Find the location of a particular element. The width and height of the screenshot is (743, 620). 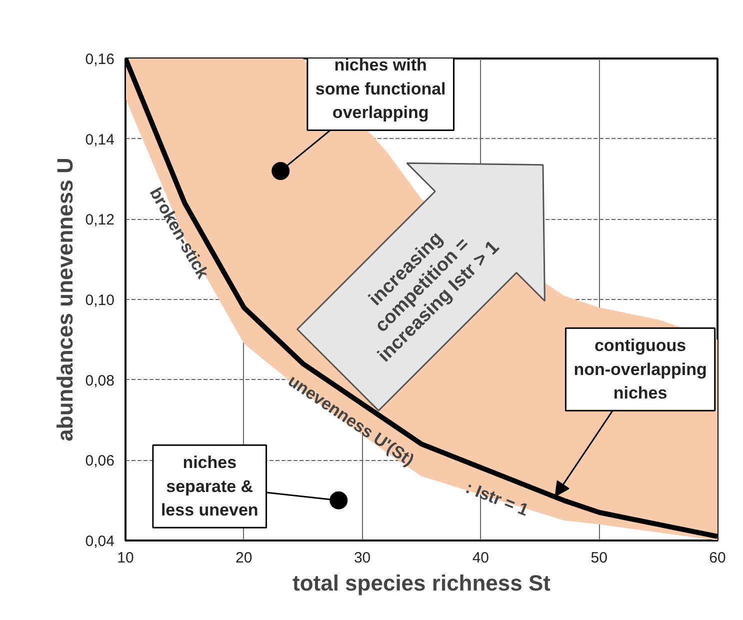

annotation: niches separate & less uneven is located at coordinates (209, 486).